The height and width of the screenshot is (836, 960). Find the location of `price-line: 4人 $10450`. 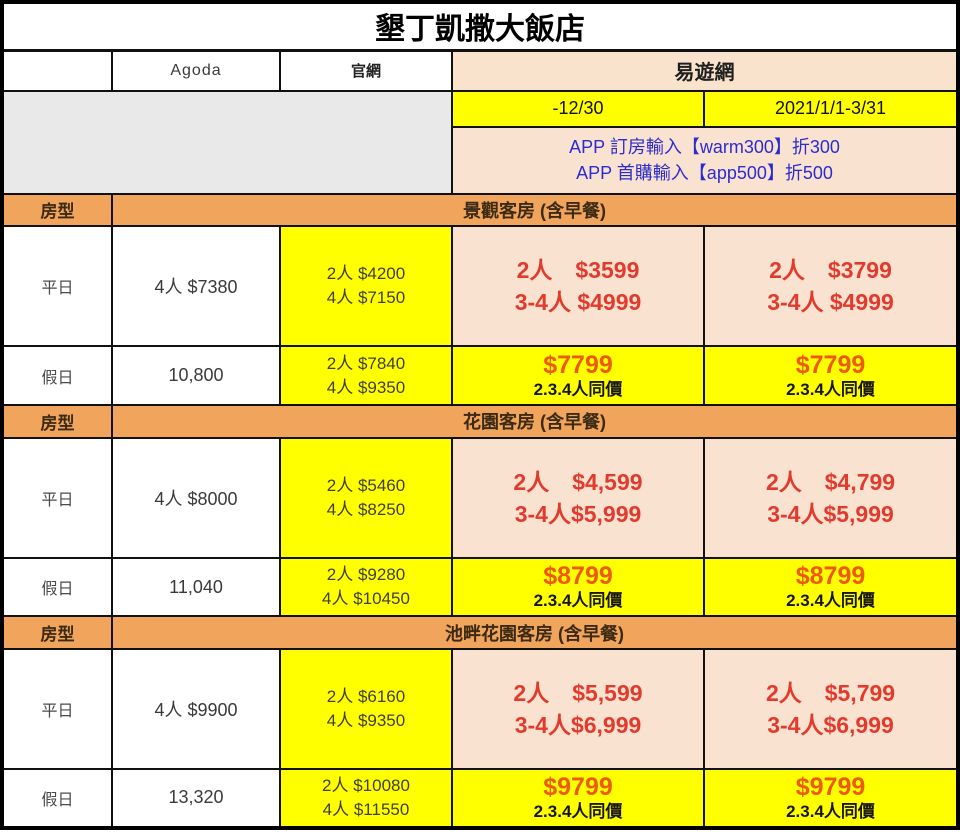

price-line: 4人 $10450 is located at coordinates (366, 598).